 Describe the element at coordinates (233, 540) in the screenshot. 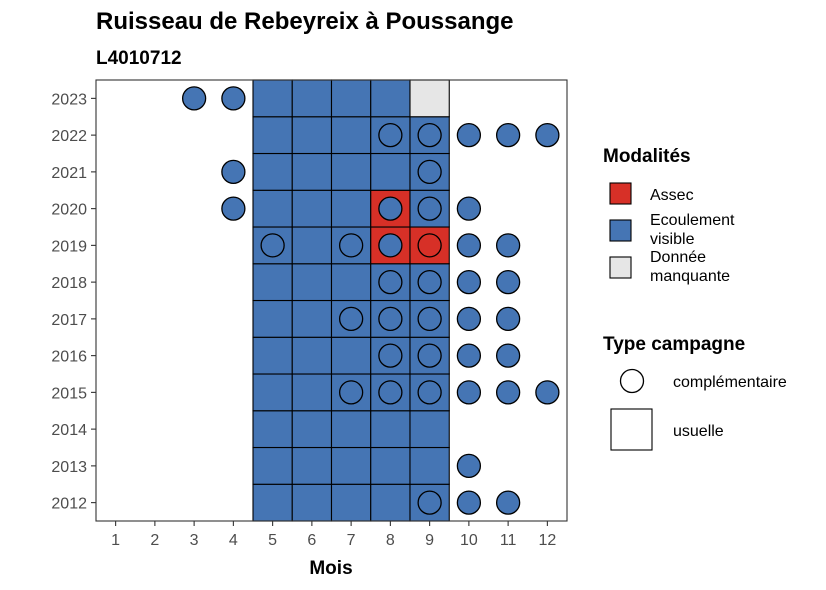

I see `x-tick-label: 4` at that location.